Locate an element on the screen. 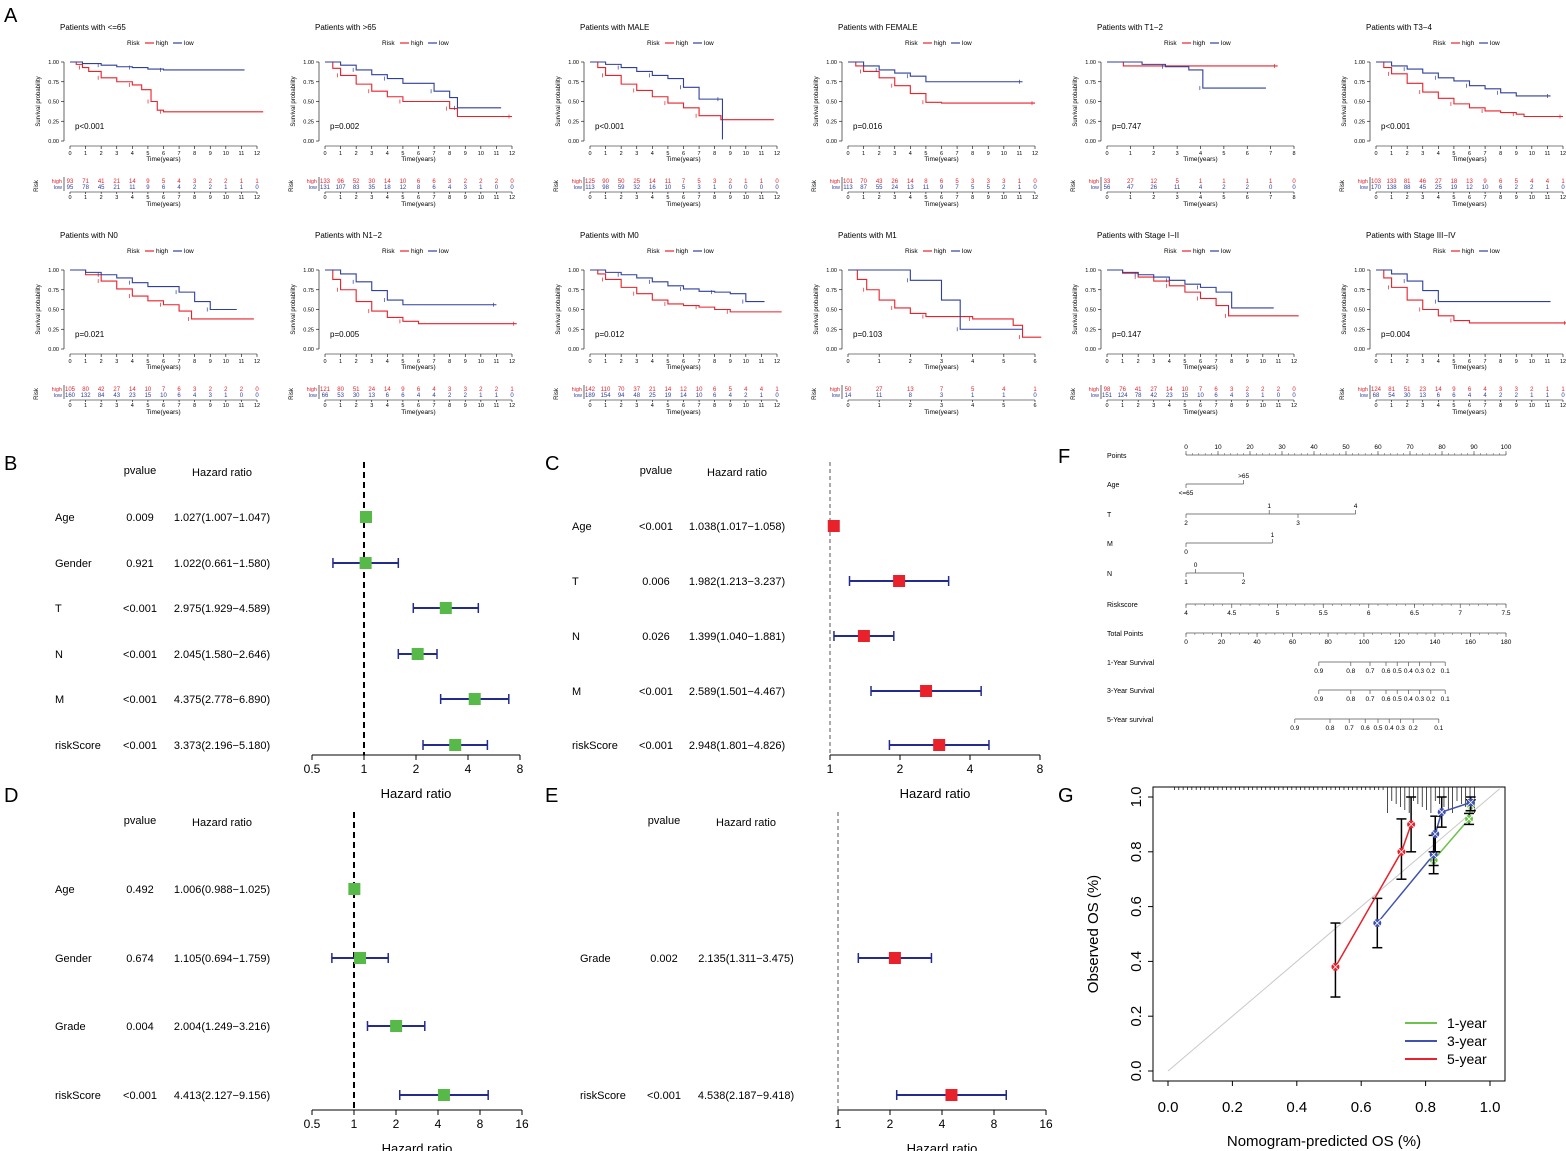  risk-count-low: 10 is located at coordinates (699, 396).